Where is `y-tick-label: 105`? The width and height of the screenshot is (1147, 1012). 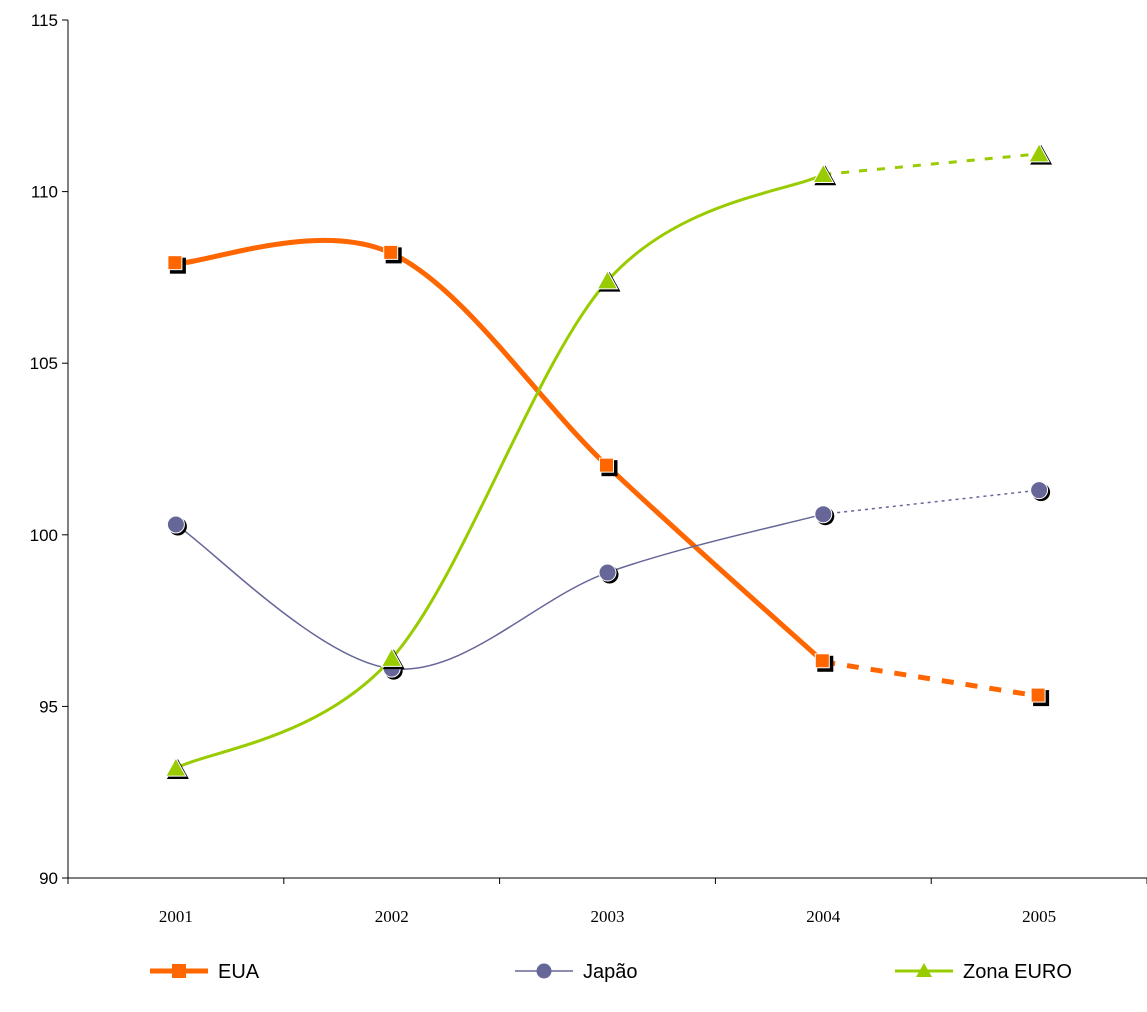 y-tick-label: 105 is located at coordinates (44, 363).